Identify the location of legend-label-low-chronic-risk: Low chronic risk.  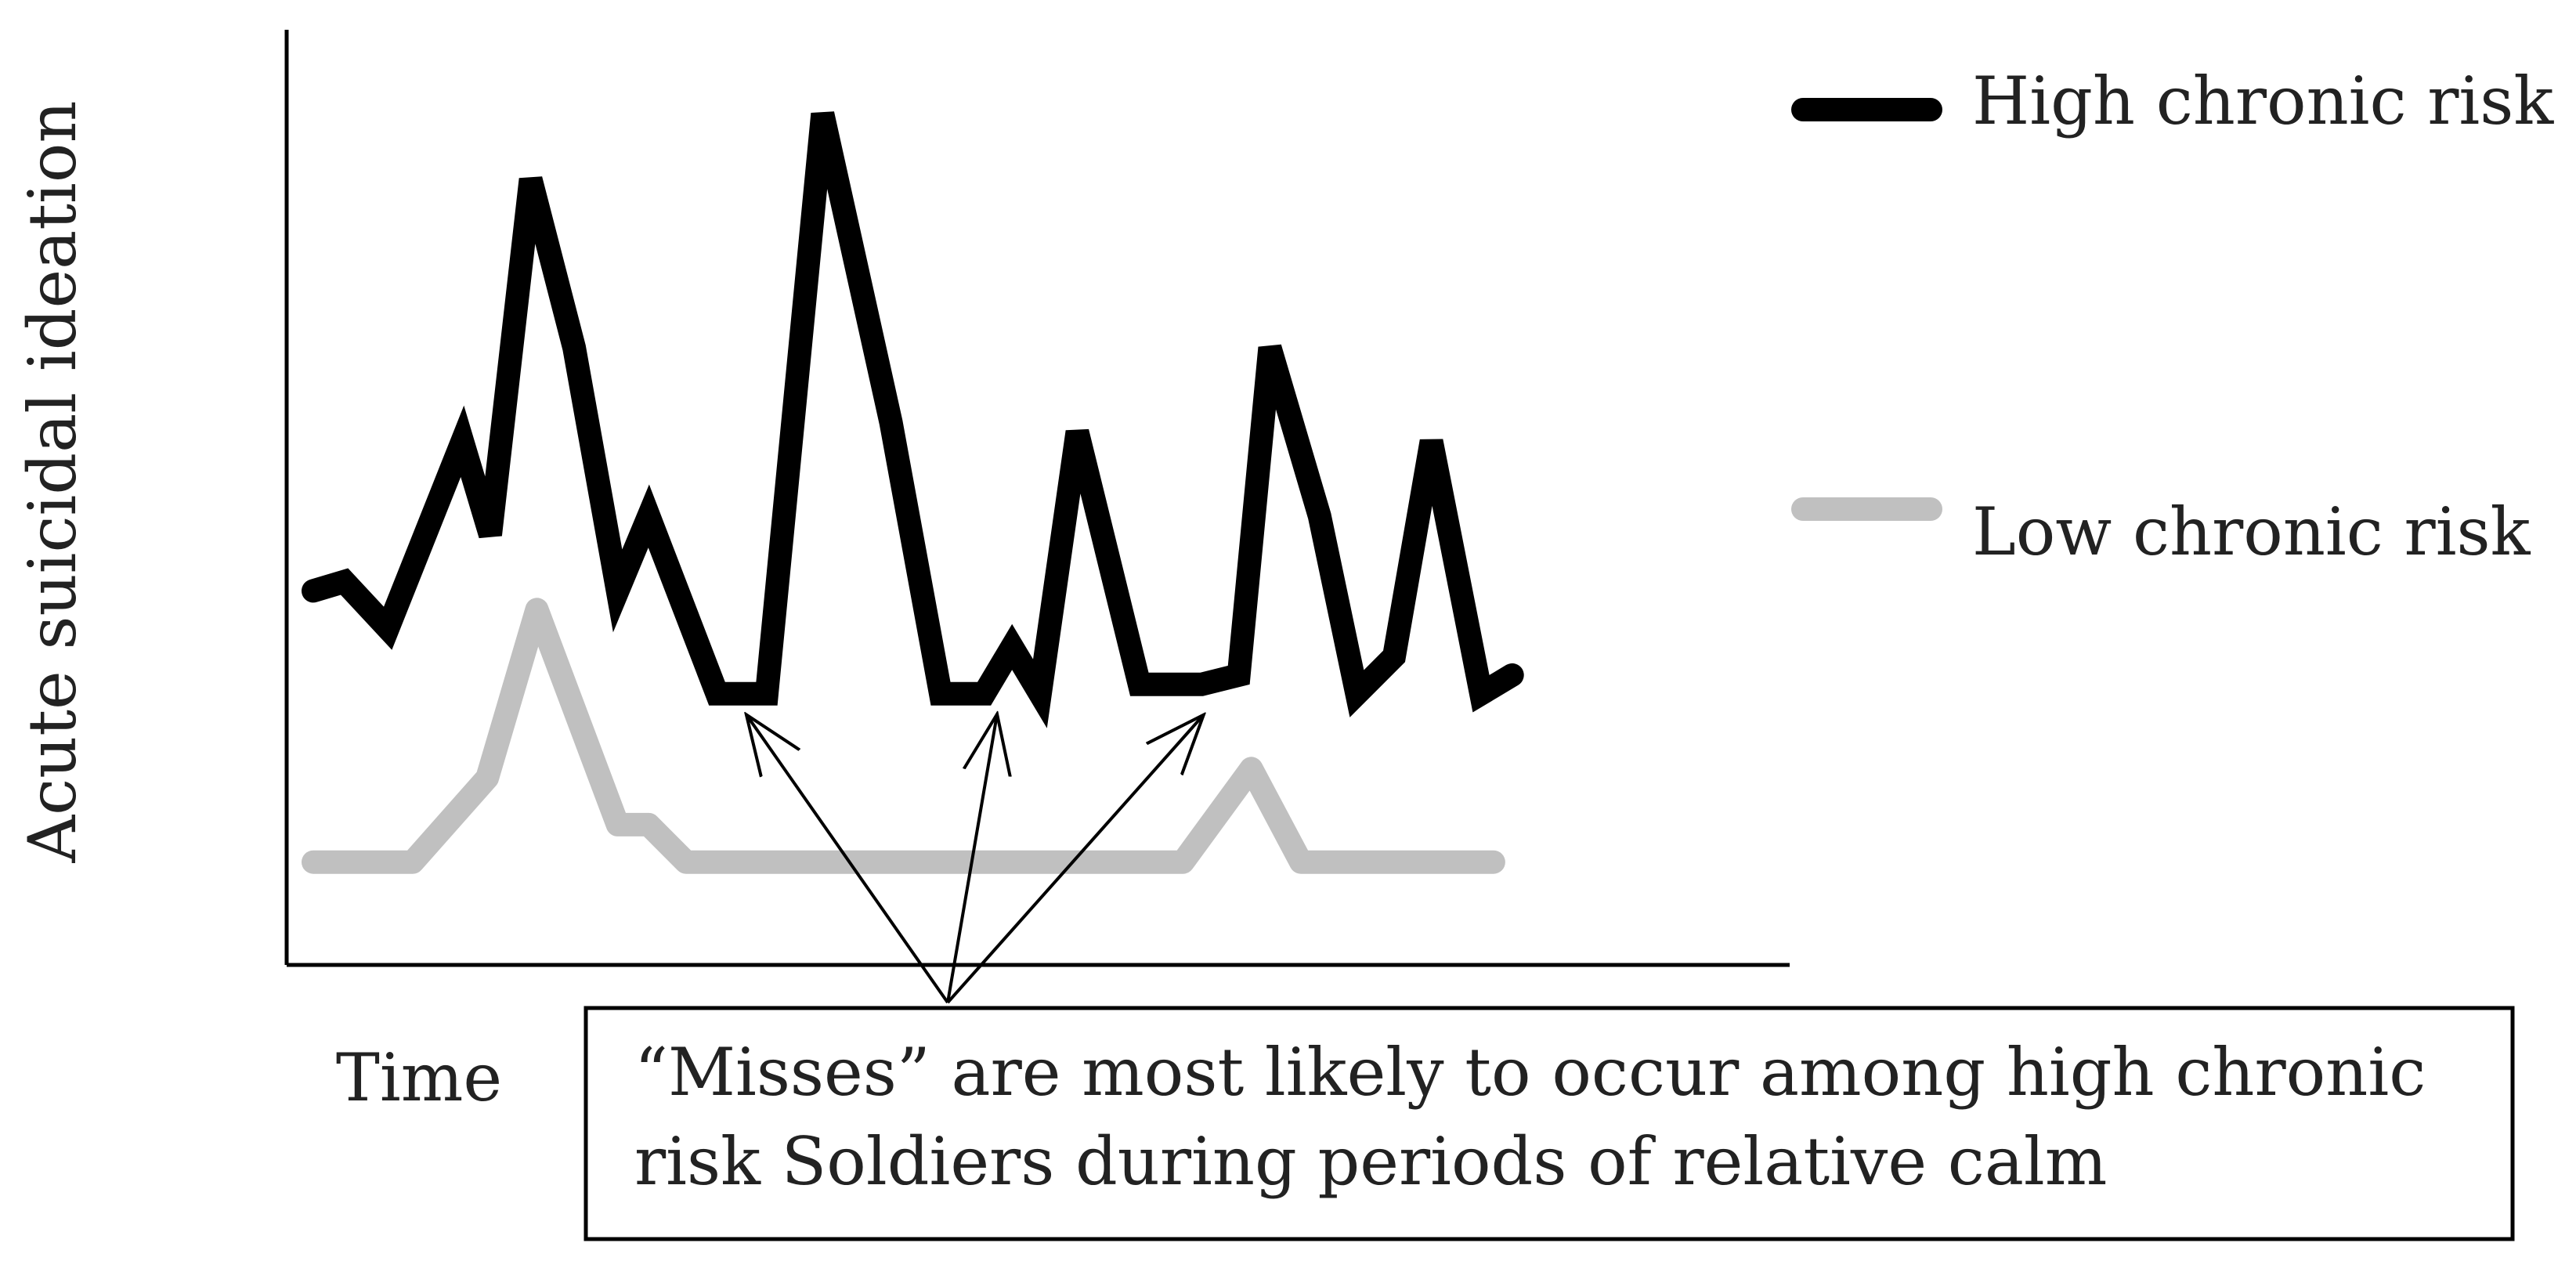
(2251, 531).